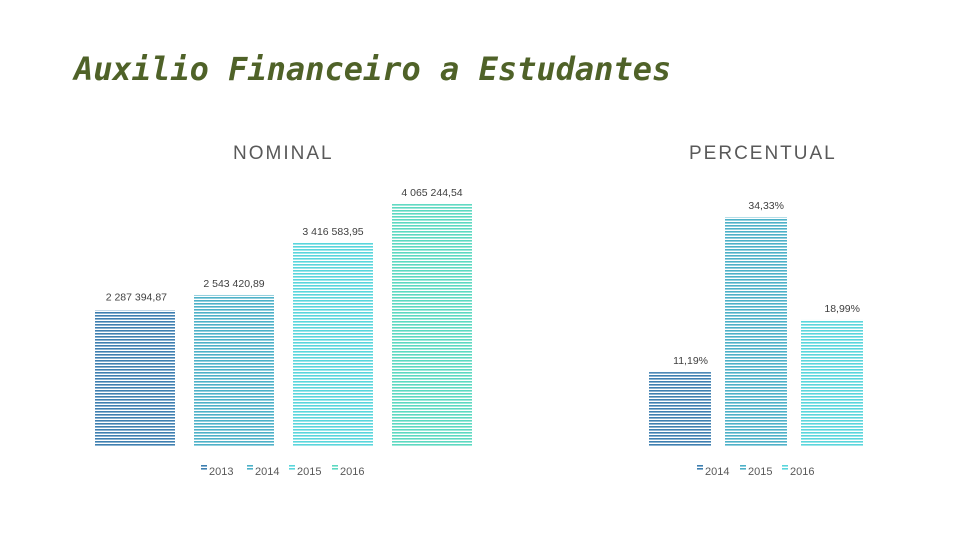  I want to click on nominal-chart-title: NOMINAL, so click(283, 153).